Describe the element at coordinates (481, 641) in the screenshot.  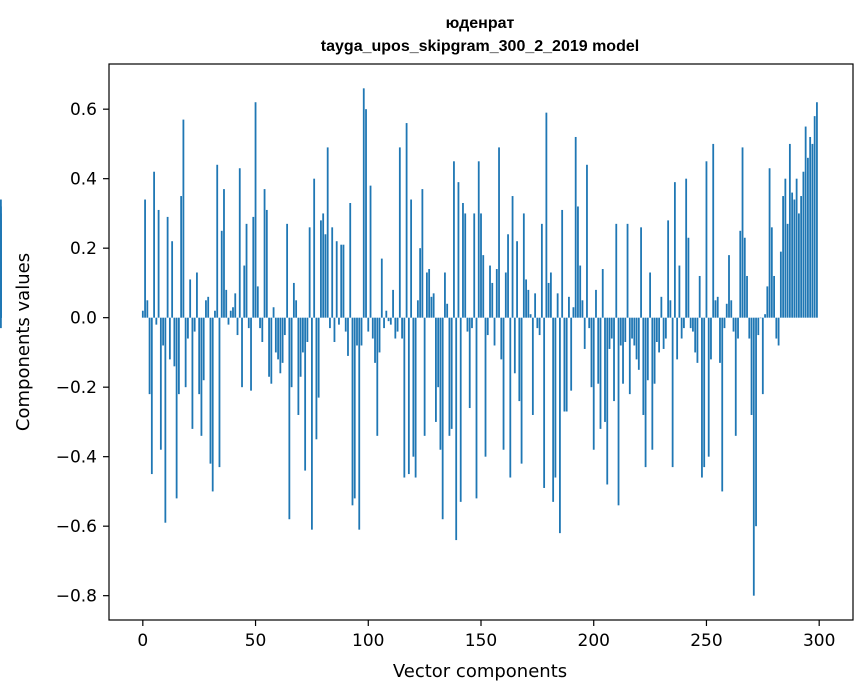
I see `x-tick-label-150: 150` at that location.